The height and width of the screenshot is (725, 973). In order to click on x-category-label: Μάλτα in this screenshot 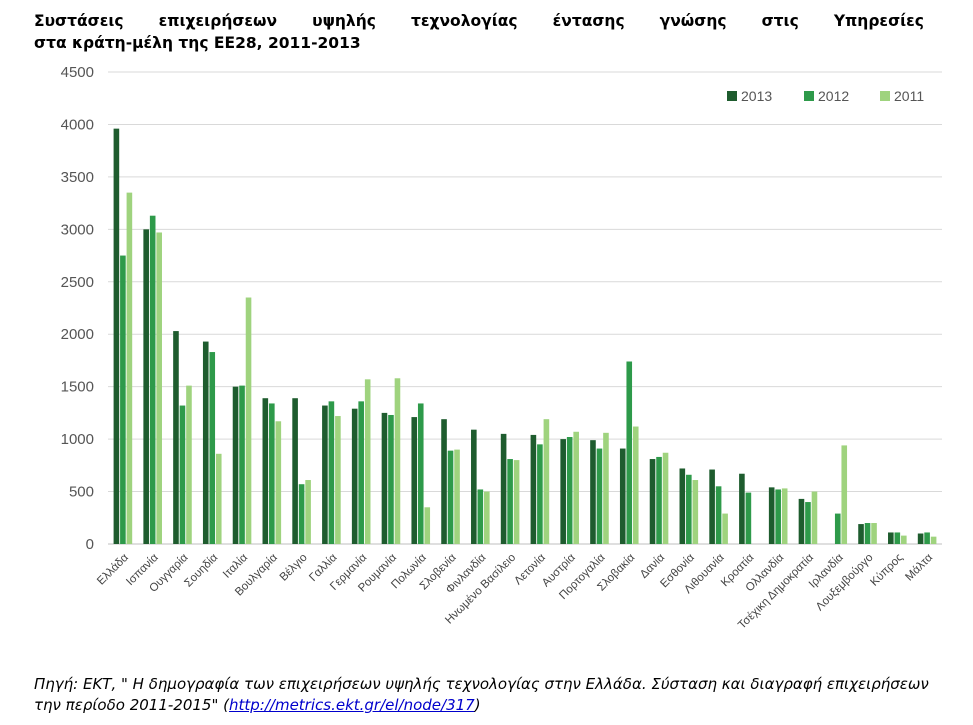, I will do `click(919, 567)`.